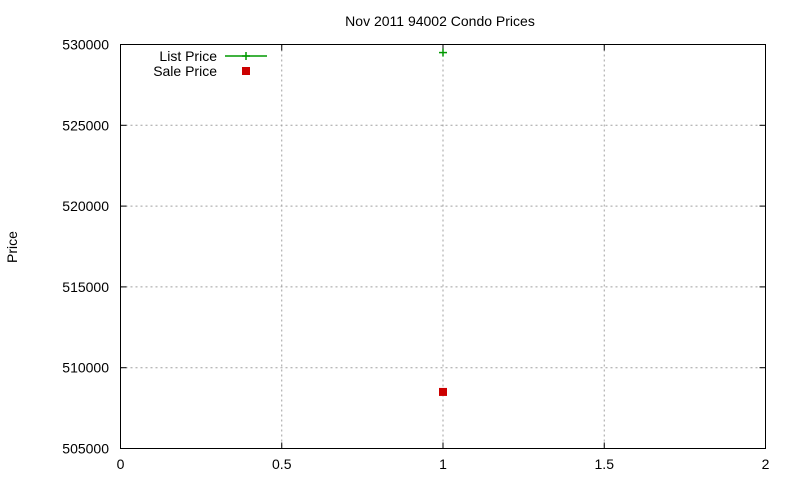 This screenshot has height=480, width=800. I want to click on y-axis-label: Price, so click(12, 247).